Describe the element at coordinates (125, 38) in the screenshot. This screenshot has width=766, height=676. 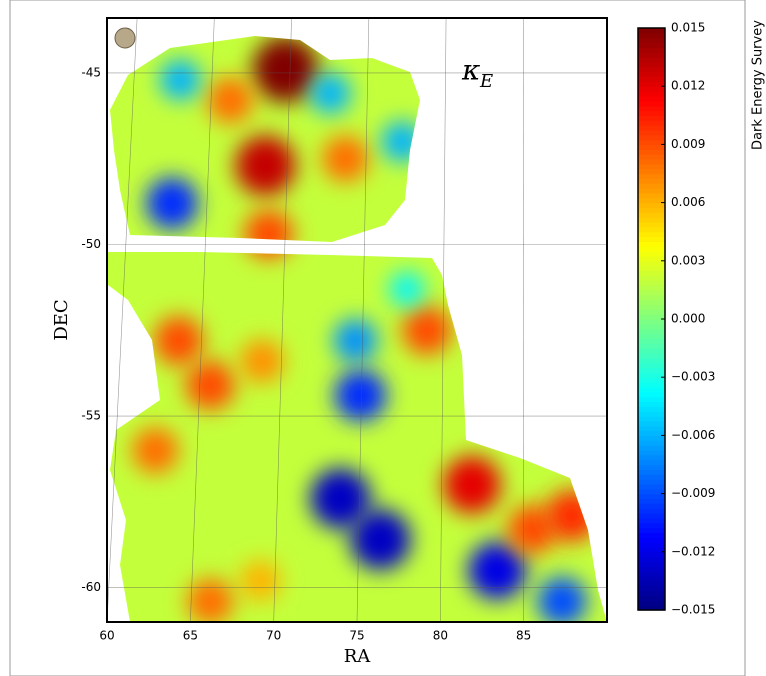
I see `moon-icon` at that location.